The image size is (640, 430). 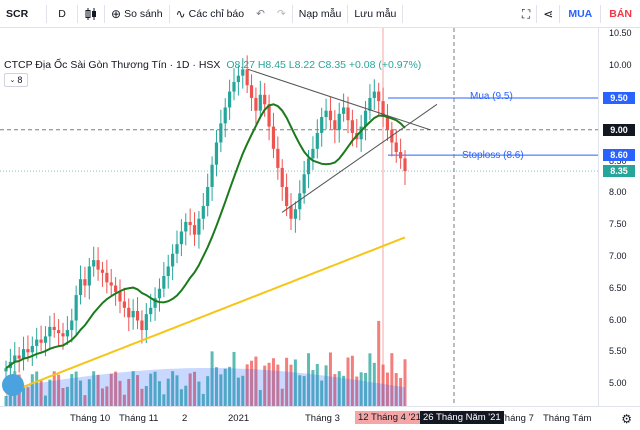 What do you see at coordinates (143, 13) in the screenshot?
I see `compare-label: So sánh` at bounding box center [143, 13].